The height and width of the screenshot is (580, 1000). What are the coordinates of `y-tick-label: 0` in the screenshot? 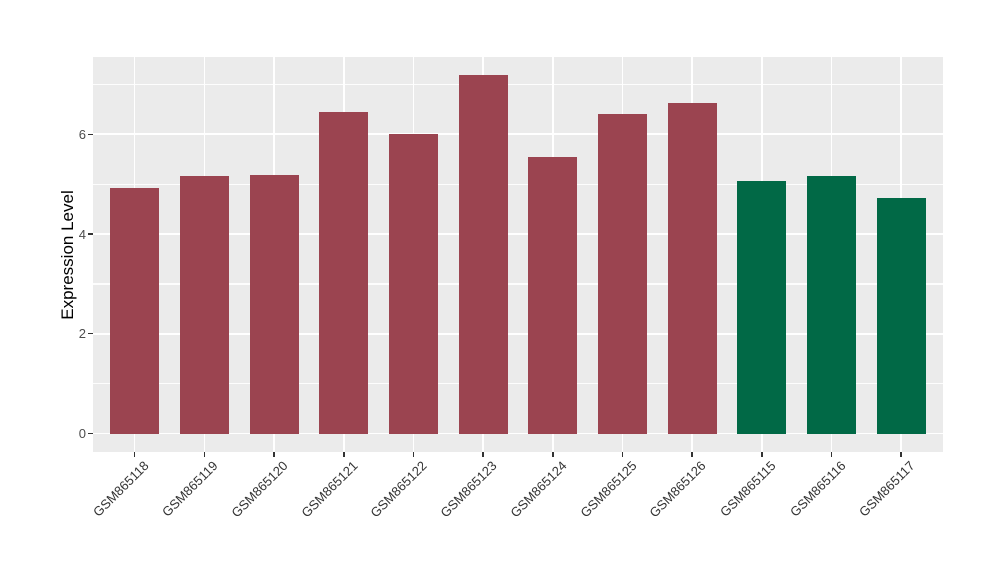 It's located at (82, 434).